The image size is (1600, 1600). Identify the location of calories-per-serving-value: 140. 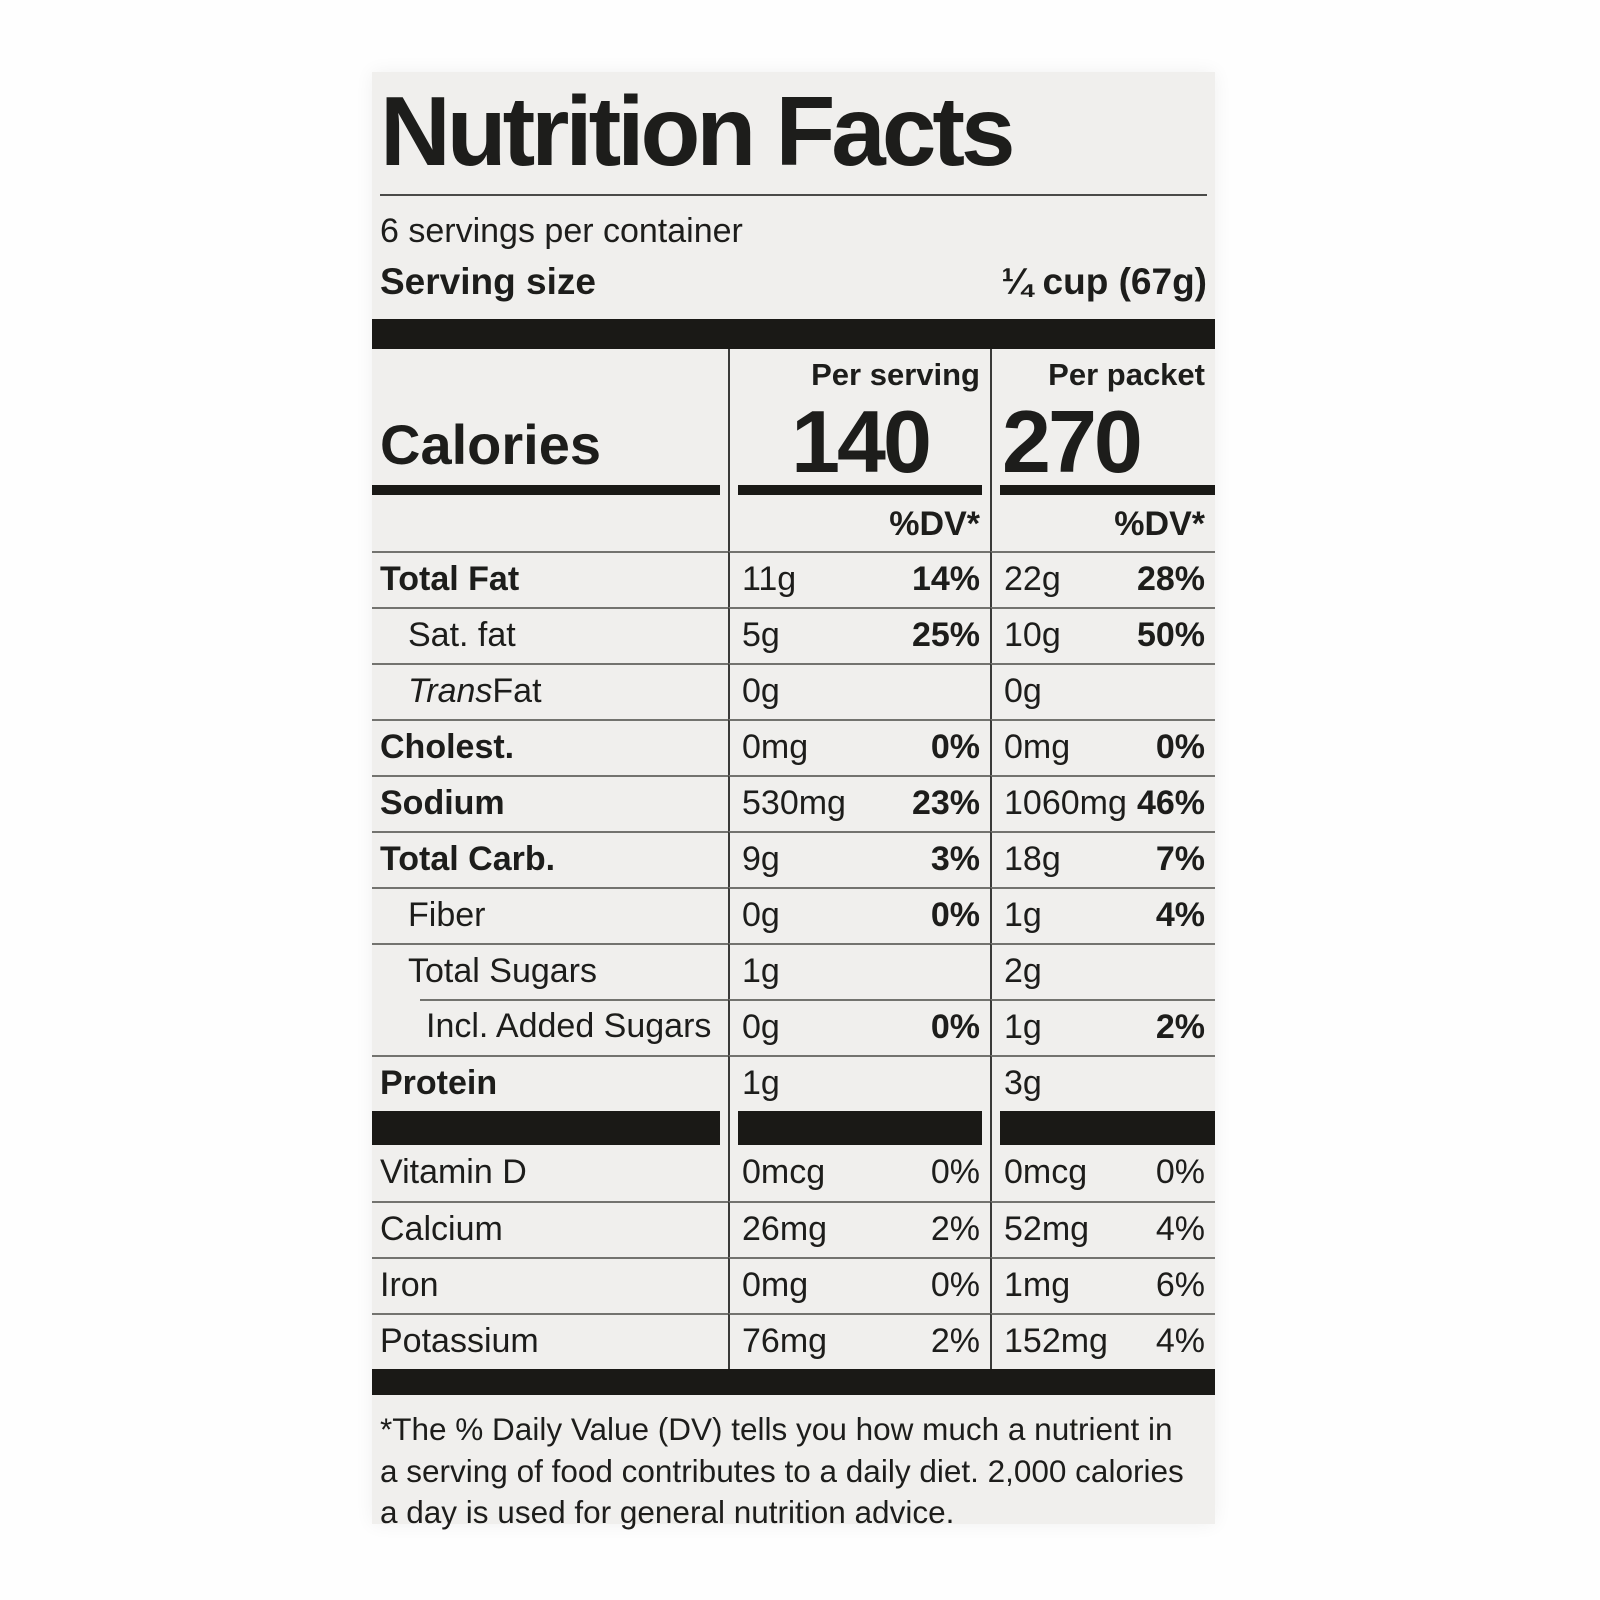
(861, 441).